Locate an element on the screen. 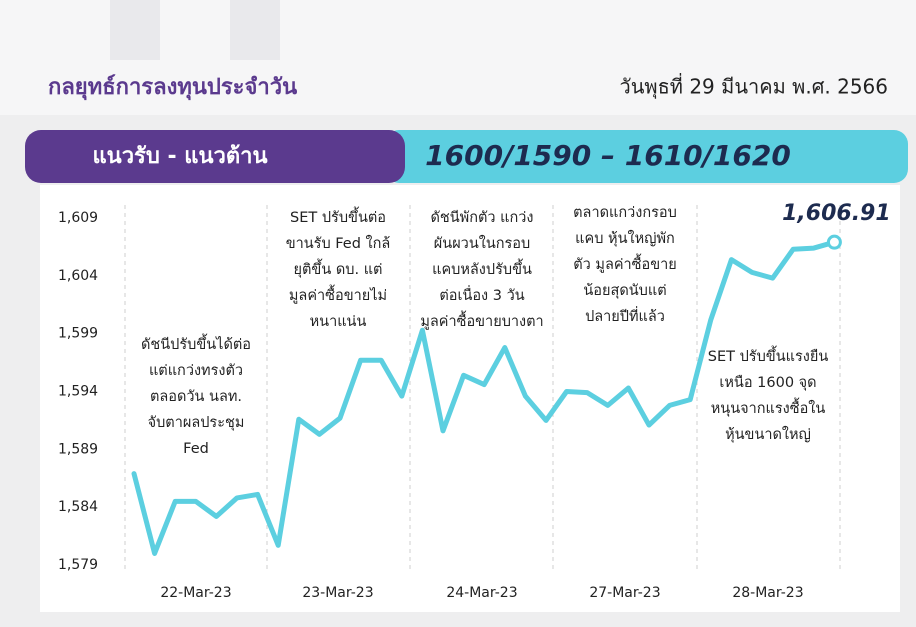 Image resolution: width=916 pixels, height=627 pixels. annotation: ปลายปีที่แล้ว is located at coordinates (625, 315).